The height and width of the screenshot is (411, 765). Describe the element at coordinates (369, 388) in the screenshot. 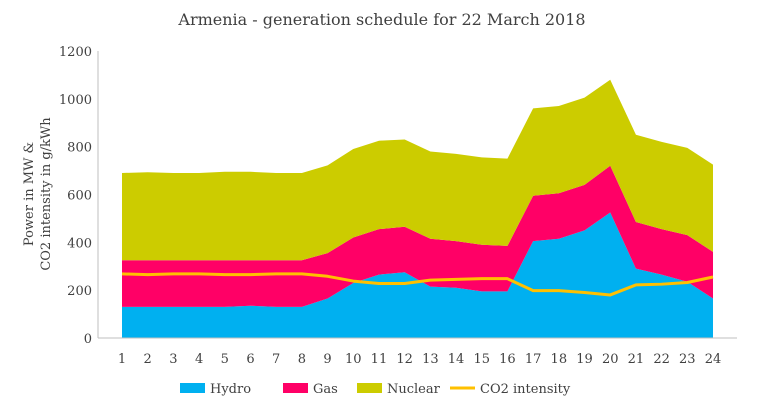

I see `legend-swatch-nuclear` at that location.